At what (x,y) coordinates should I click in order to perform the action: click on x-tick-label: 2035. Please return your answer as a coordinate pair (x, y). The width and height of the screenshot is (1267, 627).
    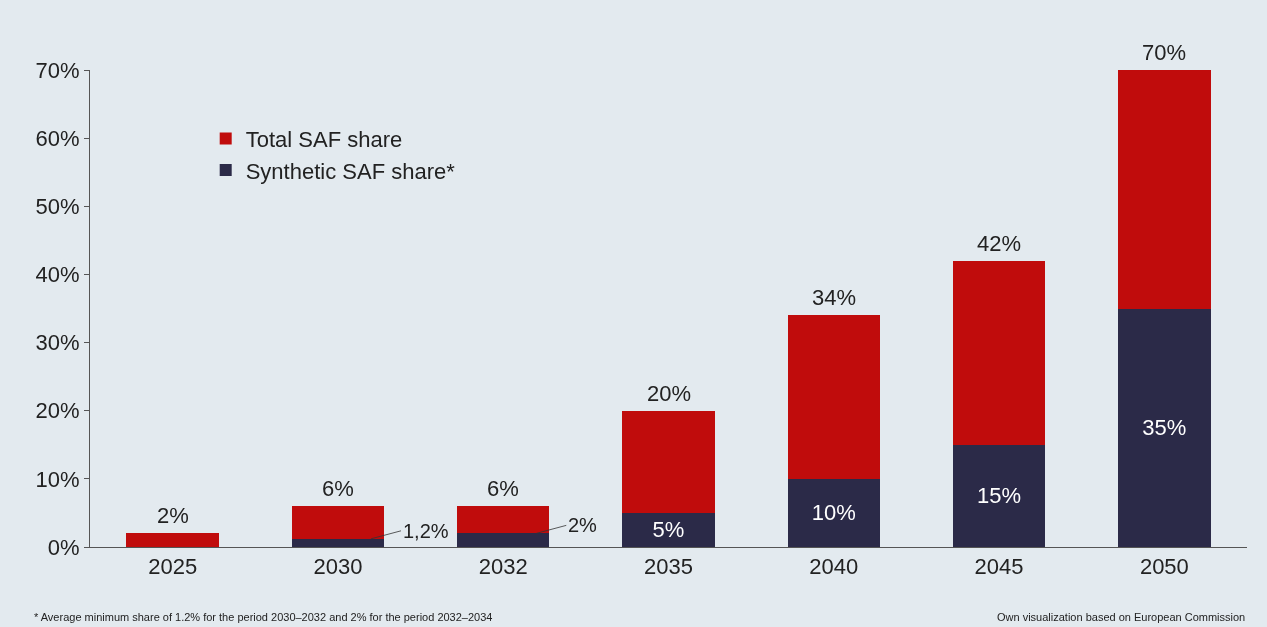
    Looking at the image, I should click on (668, 567).